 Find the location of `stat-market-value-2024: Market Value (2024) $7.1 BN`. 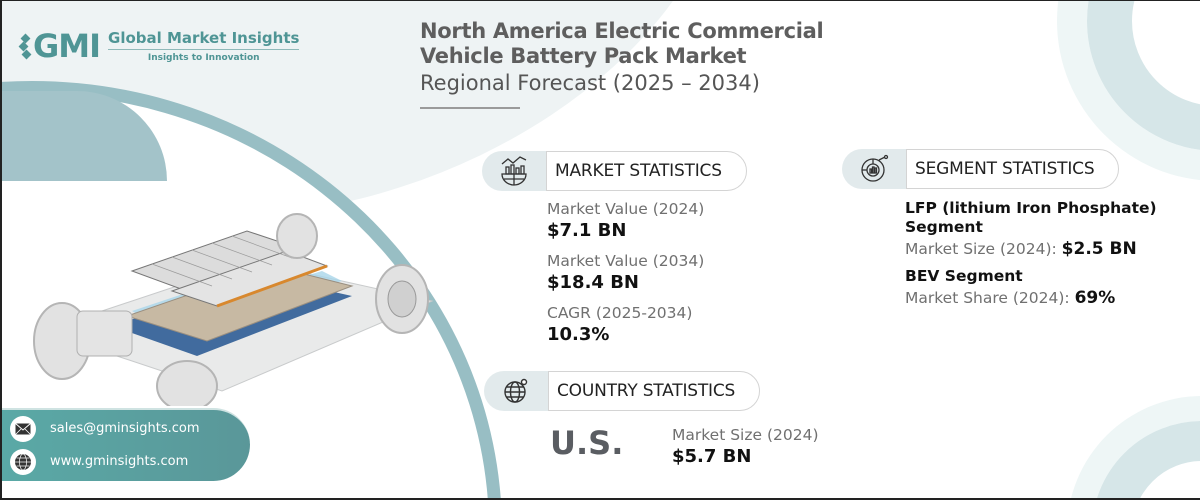

stat-market-value-2024: Market Value (2024) $7.1 BN is located at coordinates (625, 221).